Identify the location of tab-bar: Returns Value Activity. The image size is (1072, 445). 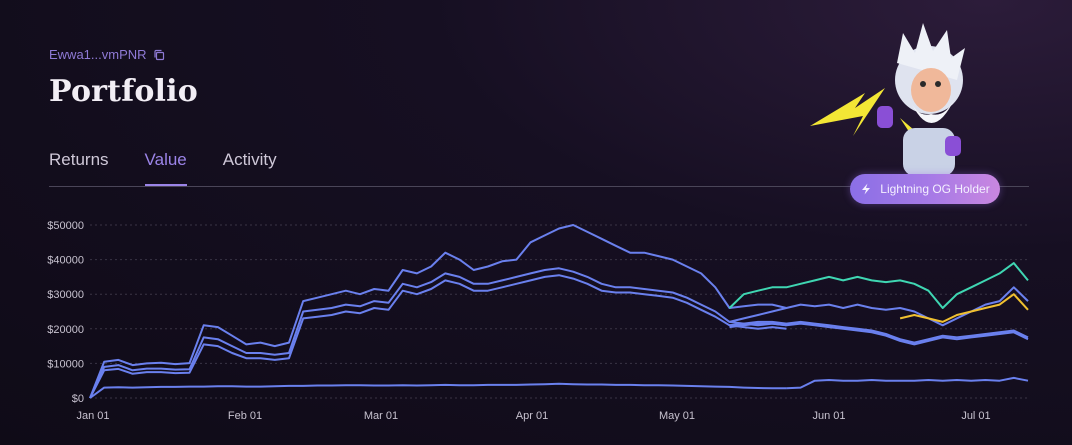
(163, 168).